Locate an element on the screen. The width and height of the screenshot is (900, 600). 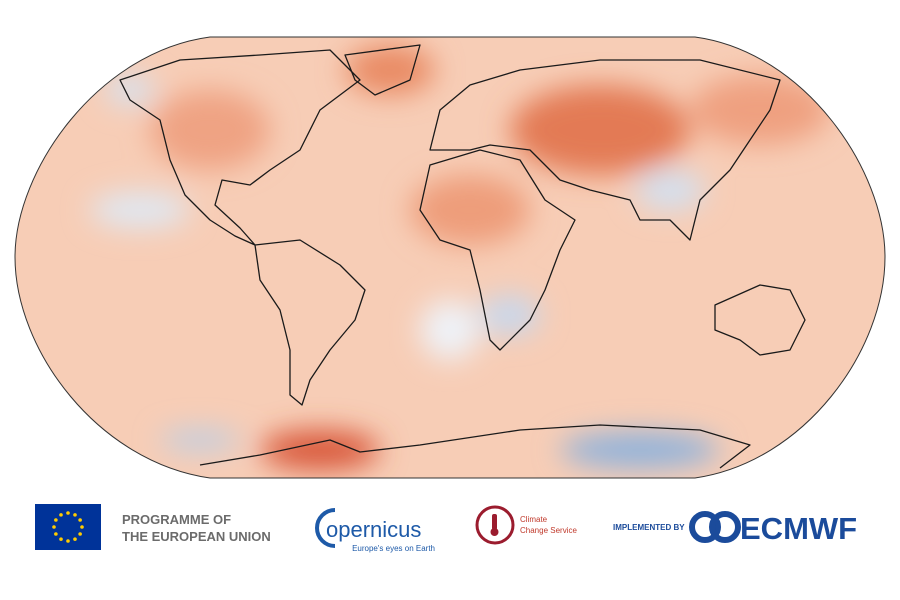
eu-text: PROGRAMME OF is located at coordinates (176, 519).